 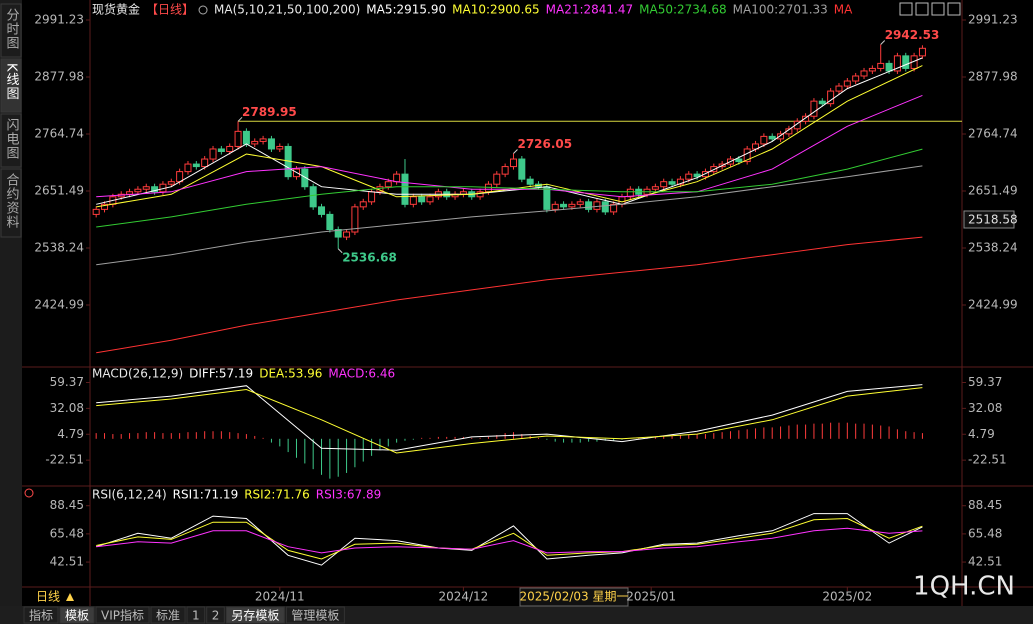 What do you see at coordinates (48, 597) in the screenshot?
I see `period-button: 日线` at bounding box center [48, 597].